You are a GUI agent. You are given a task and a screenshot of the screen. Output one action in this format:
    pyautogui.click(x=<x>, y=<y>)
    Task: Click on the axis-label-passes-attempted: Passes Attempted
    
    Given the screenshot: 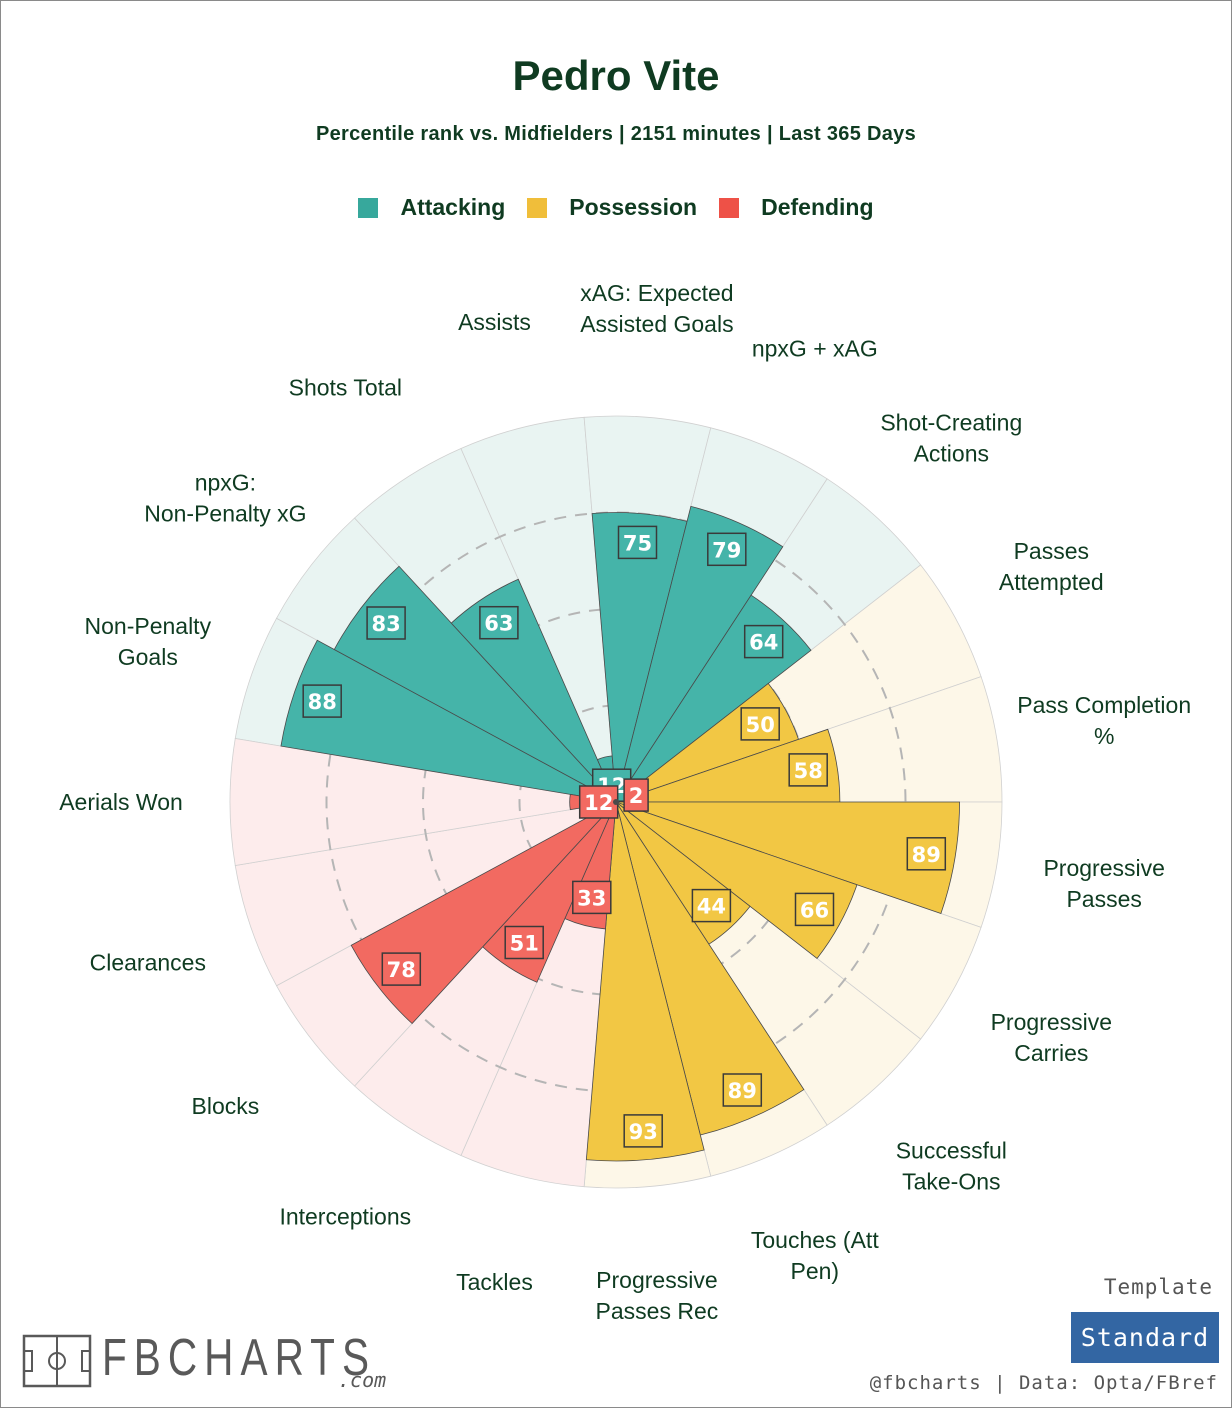 What is the action you would take?
    pyautogui.click(x=1051, y=566)
    